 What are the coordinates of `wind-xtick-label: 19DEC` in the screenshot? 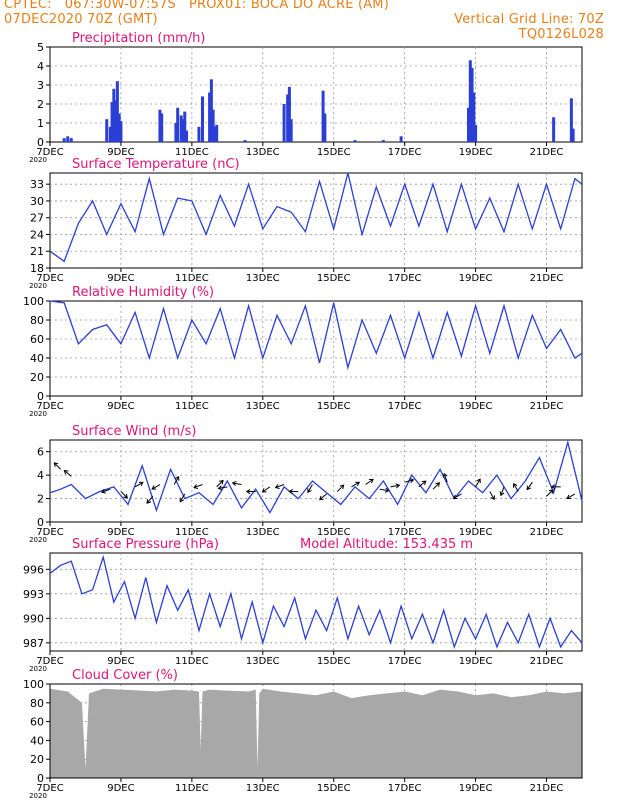 It's located at (476, 532).